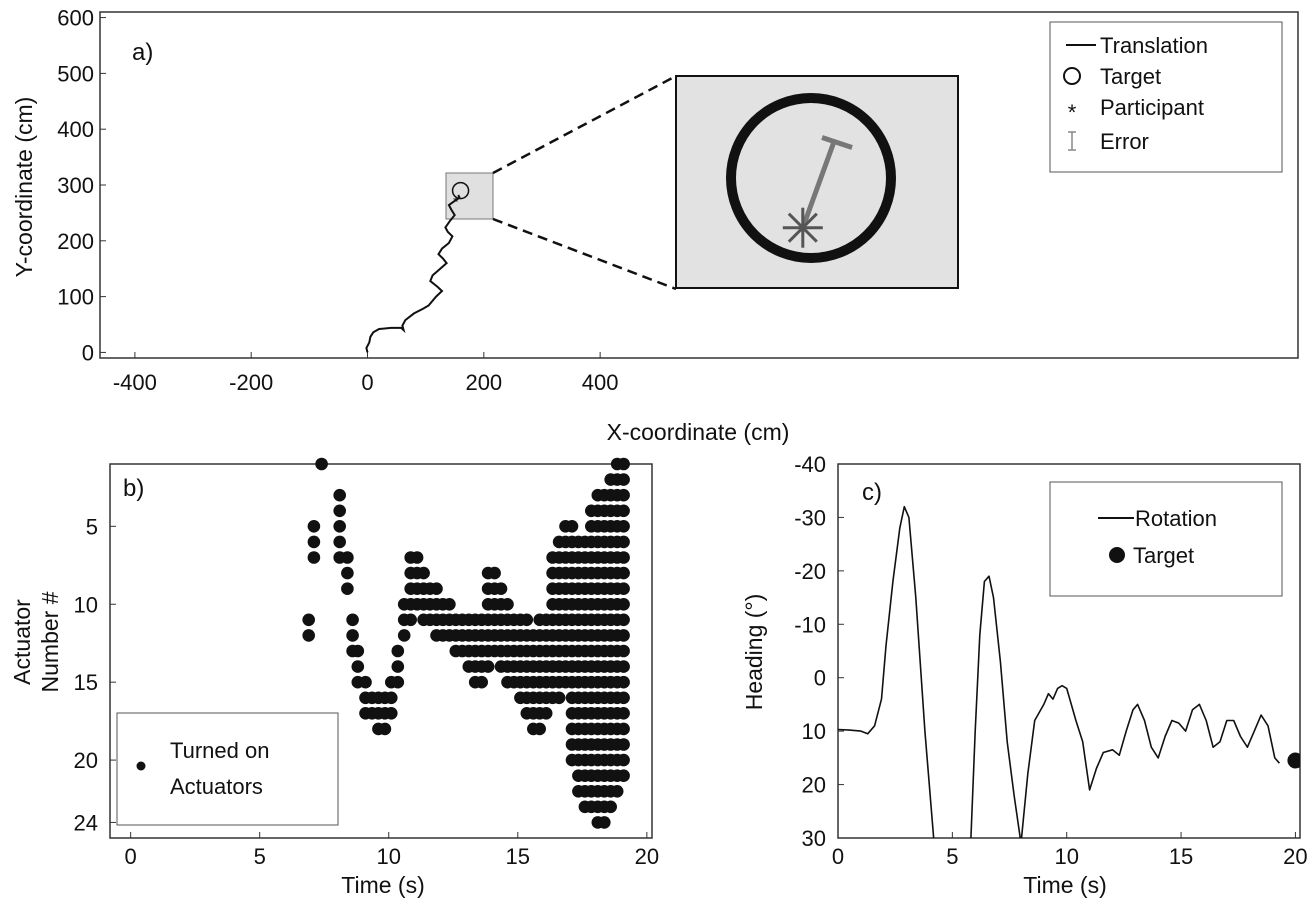  I want to click on legend-a-label-participant: Participant, so click(1152, 107).